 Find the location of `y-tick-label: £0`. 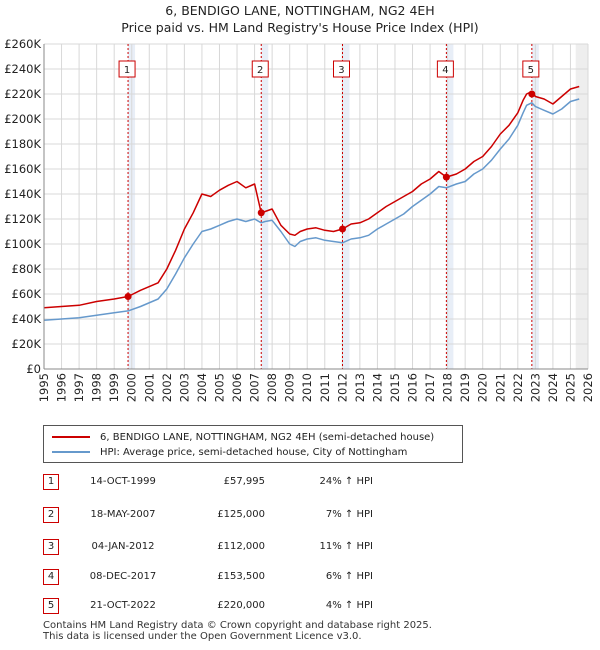

y-tick-label: £0 is located at coordinates (33, 369).